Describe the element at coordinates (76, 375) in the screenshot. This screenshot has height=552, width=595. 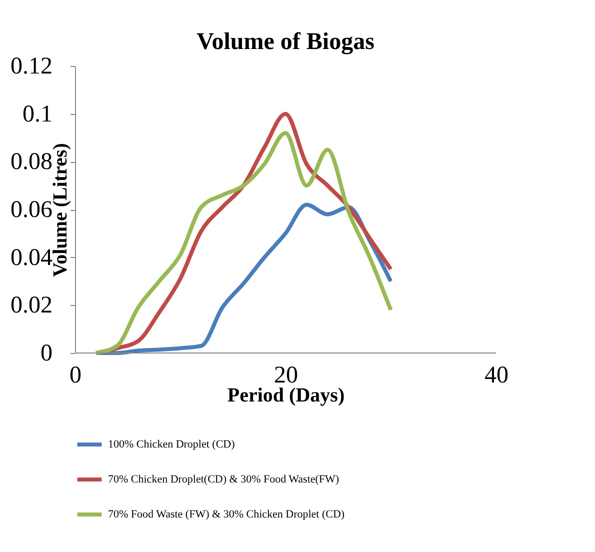
I see `x-tick-label: 0` at that location.